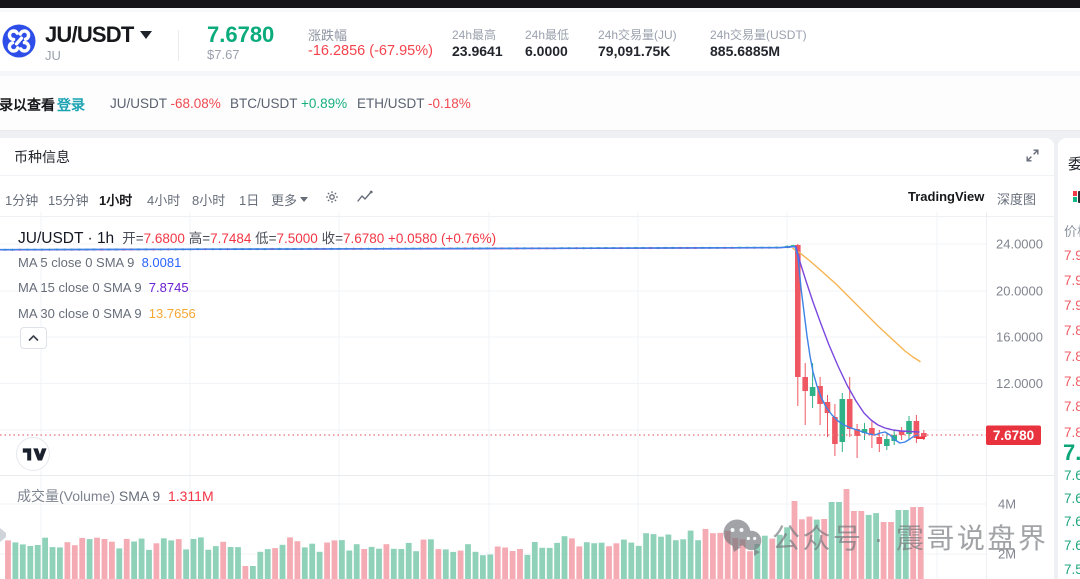  What do you see at coordinates (1019, 291) in the screenshot?
I see `svg-text: 20.0000` at bounding box center [1019, 291].